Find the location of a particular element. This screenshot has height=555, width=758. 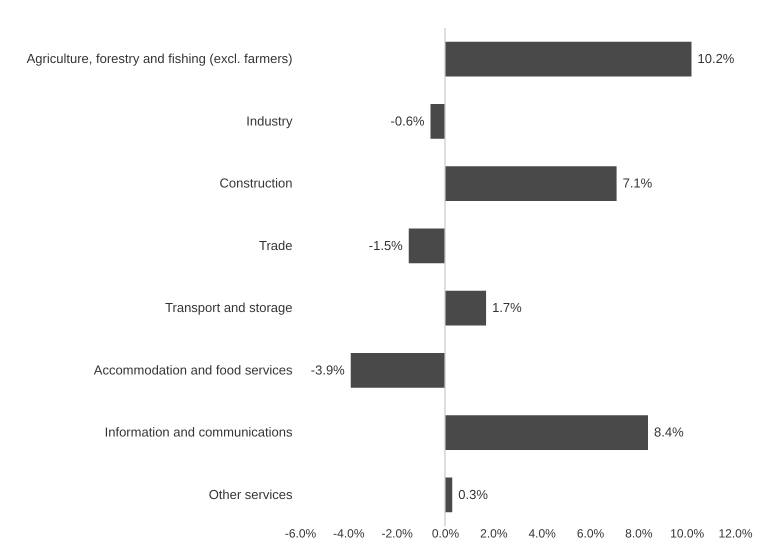

data-label: -1.5% is located at coordinates (386, 245).